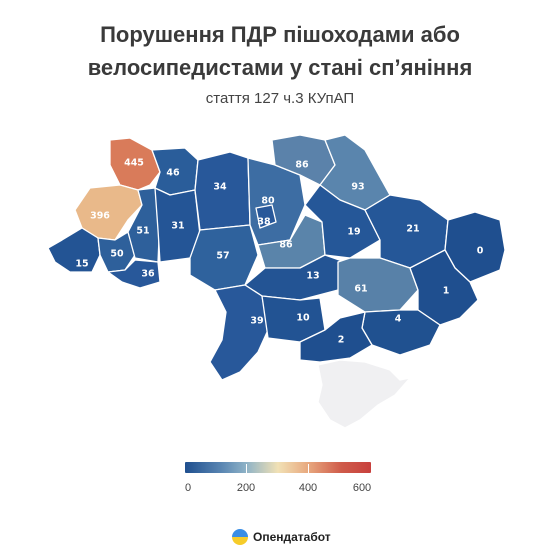  Describe the element at coordinates (177, 226) in the screenshot. I see `label-khmelnytskyi: 31` at that location.